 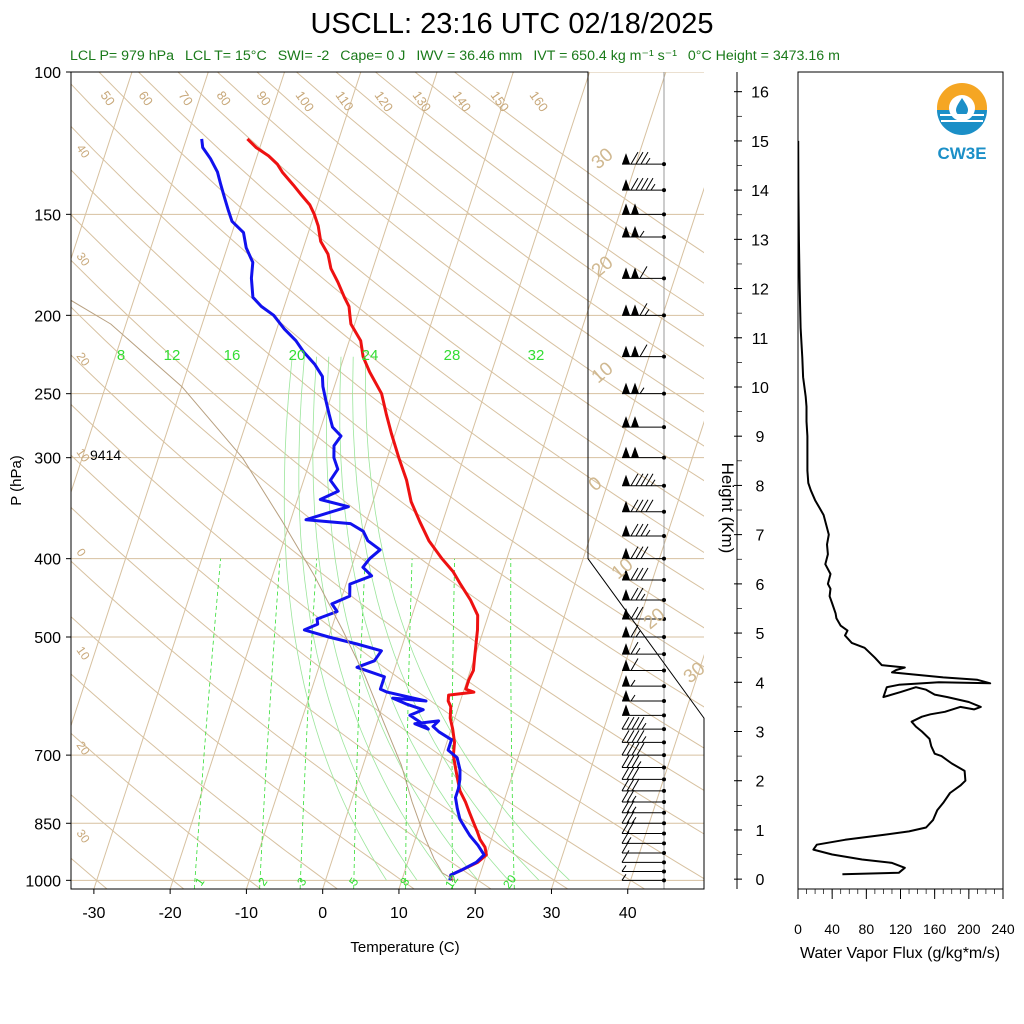 What do you see at coordinates (832, 929) in the screenshot?
I see `flux-tick-label: 40` at bounding box center [832, 929].